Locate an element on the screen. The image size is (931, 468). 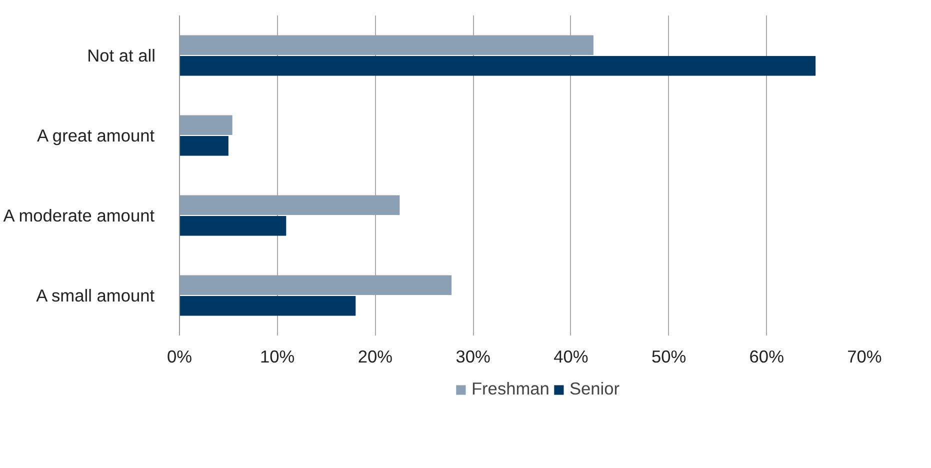
x-tick-label: 0% is located at coordinates (179, 356).